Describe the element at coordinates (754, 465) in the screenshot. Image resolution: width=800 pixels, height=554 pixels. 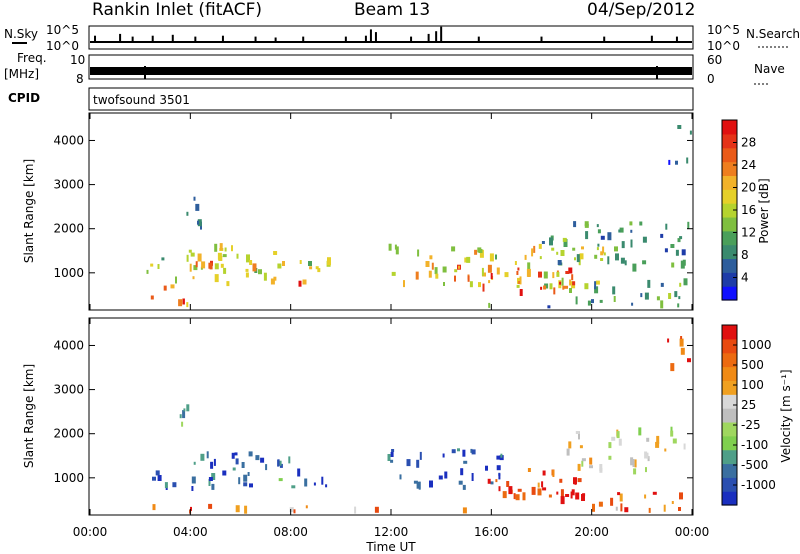
I see `colorbar-tick-label-6: -500` at that location.